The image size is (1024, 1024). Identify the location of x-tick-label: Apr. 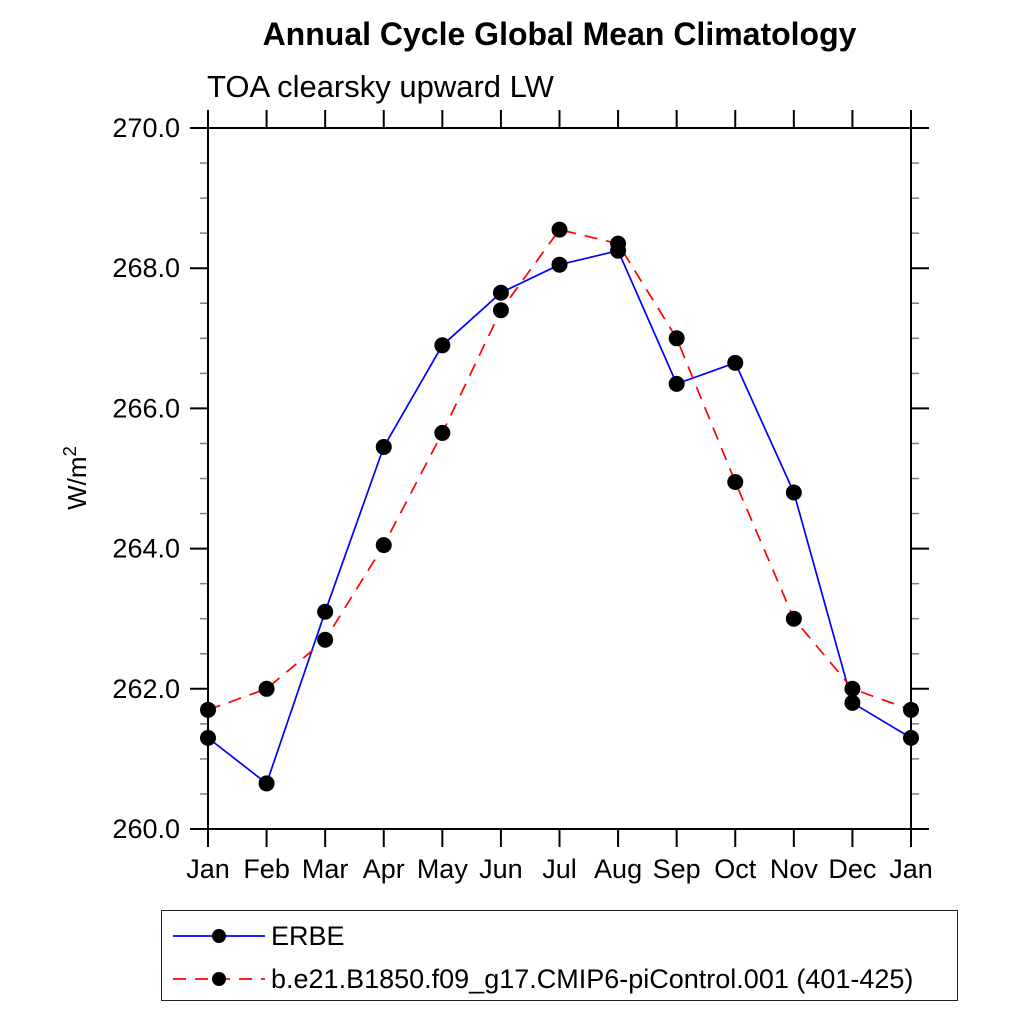
(384, 869).